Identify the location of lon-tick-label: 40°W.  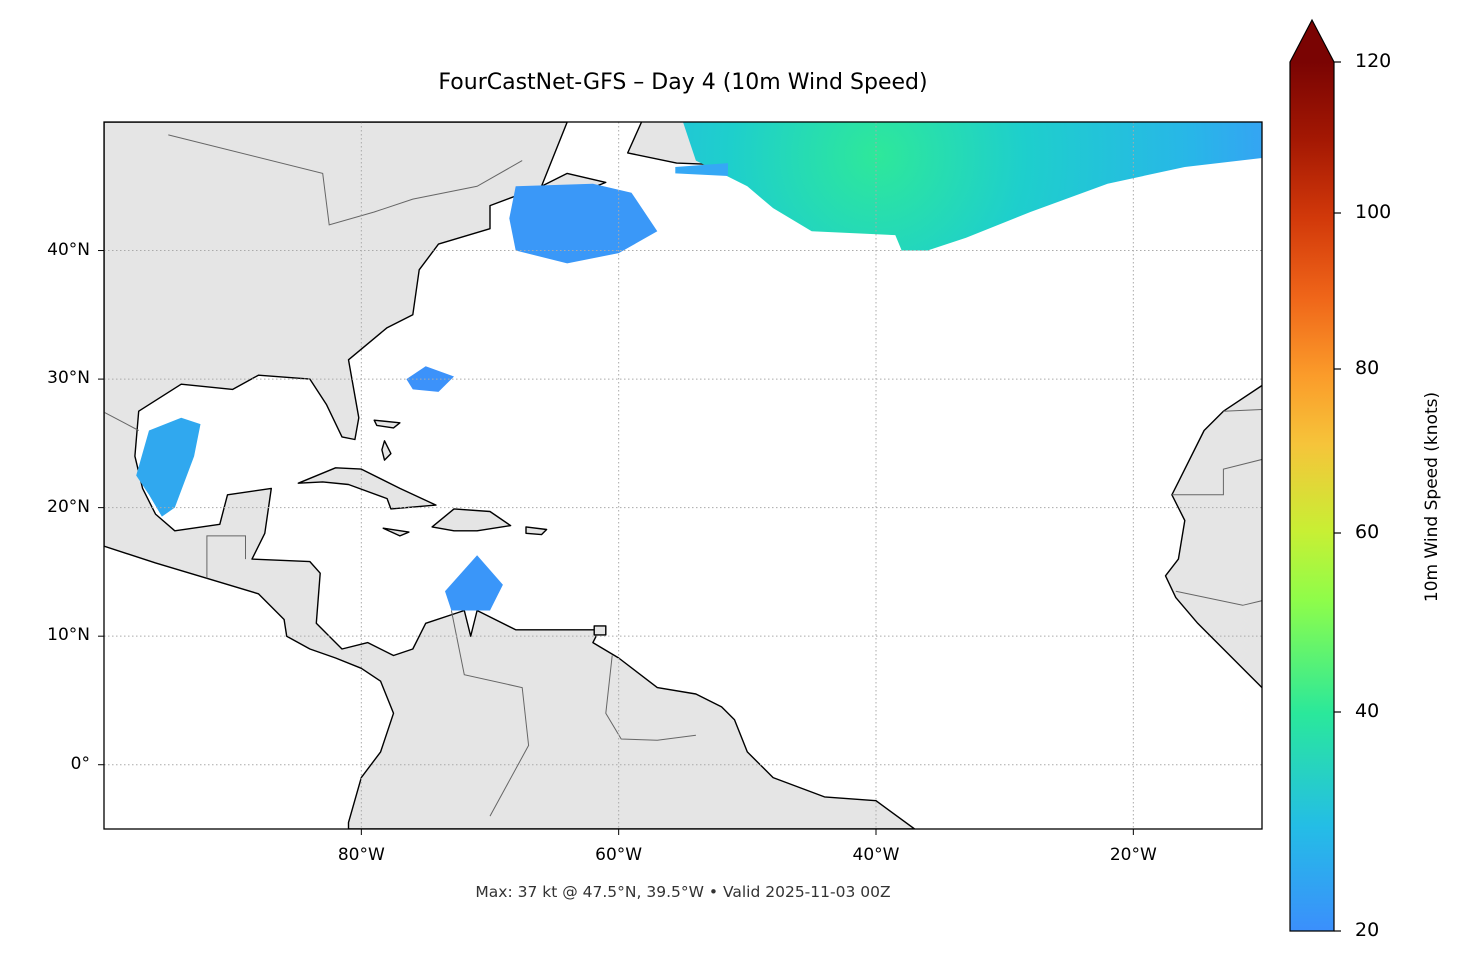
(876, 855).